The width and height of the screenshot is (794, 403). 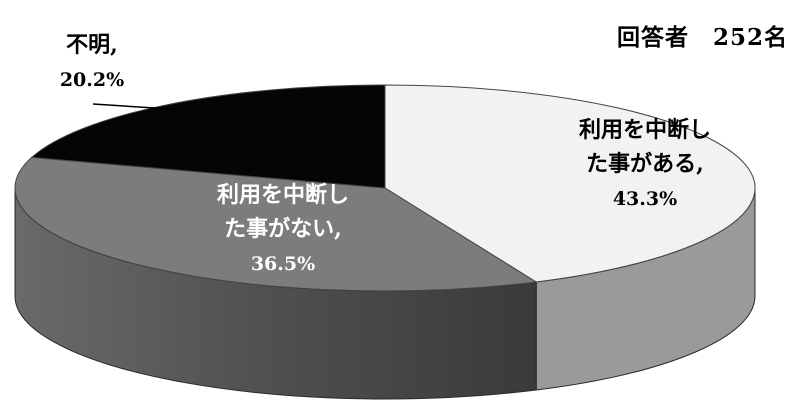 I want to click on slice-label-1-line-2: 36.5%, so click(x=283, y=264).